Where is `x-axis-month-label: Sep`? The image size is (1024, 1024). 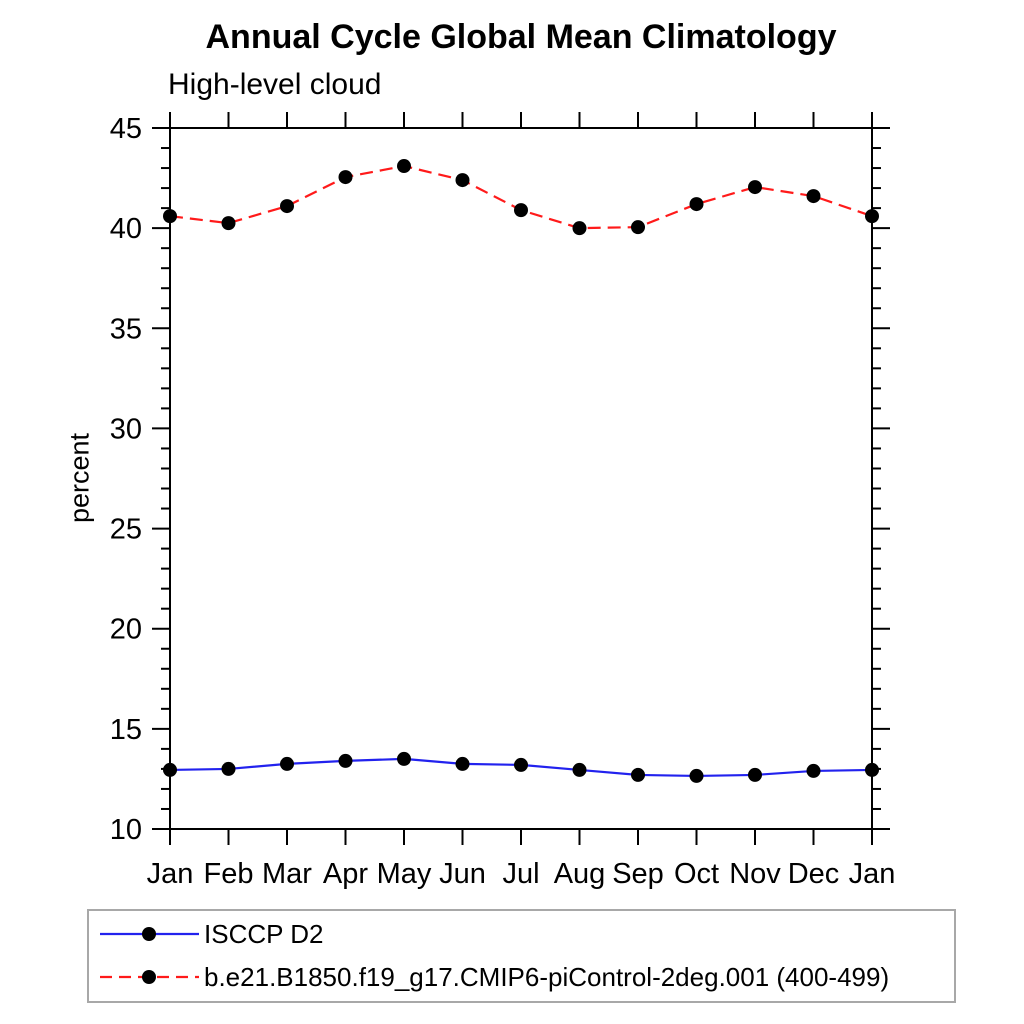
x-axis-month-label: Sep is located at coordinates (638, 874).